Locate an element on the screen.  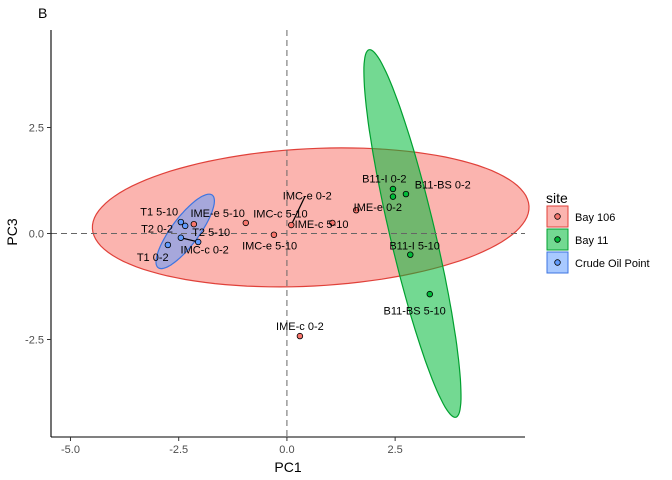
point-label-imc-e-5-10: IMC-e 5-10 is located at coordinates (269, 246).